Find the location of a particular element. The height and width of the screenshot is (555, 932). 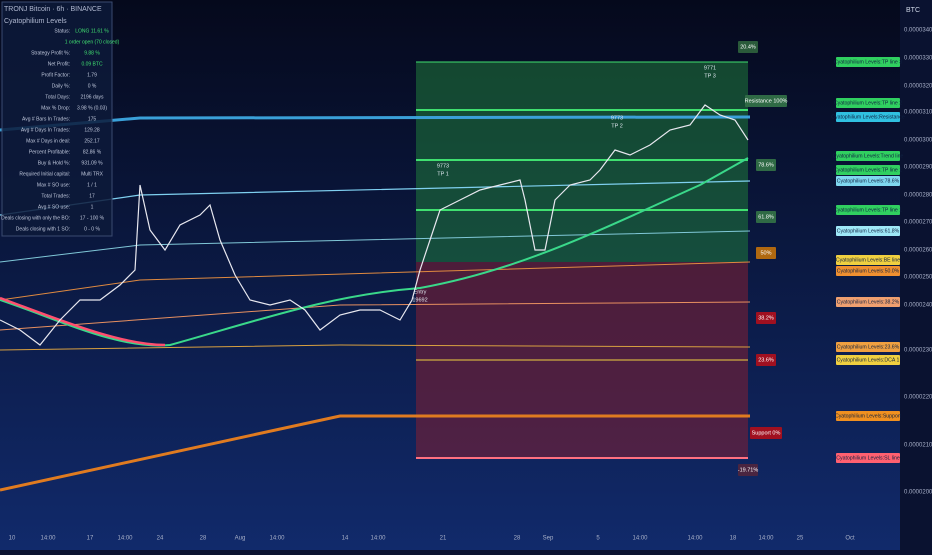

stat-value: 252.17 is located at coordinates (92, 141).